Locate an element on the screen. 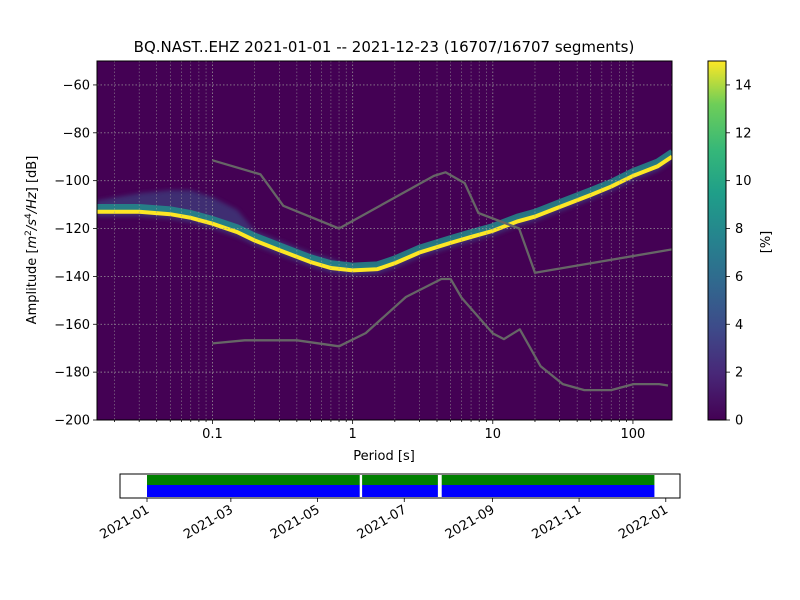 The width and height of the screenshot is (800, 600). colorbar-tick-label: 6 is located at coordinates (739, 277).